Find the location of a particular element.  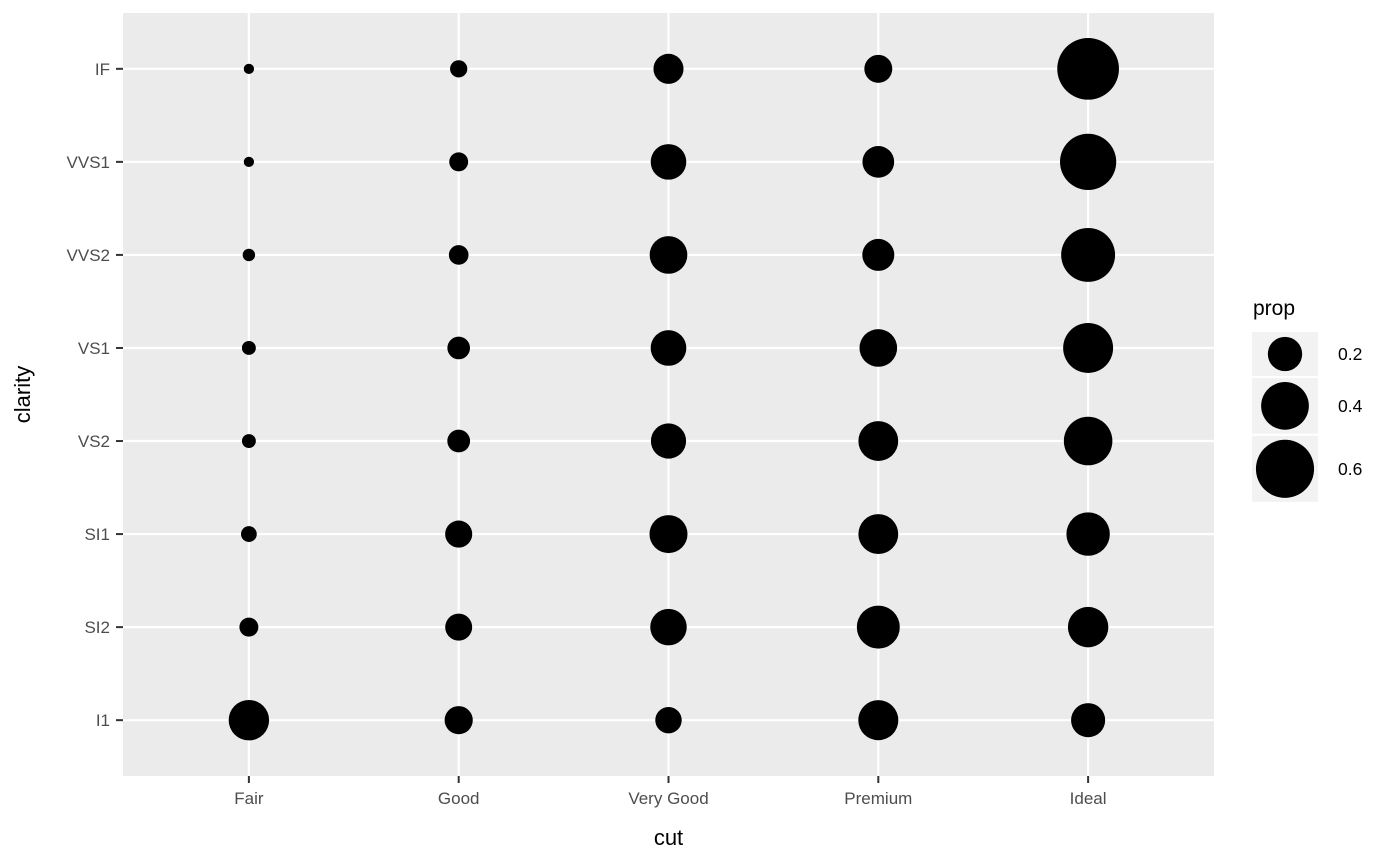

y-axis-title: clarity is located at coordinates (22, 394).